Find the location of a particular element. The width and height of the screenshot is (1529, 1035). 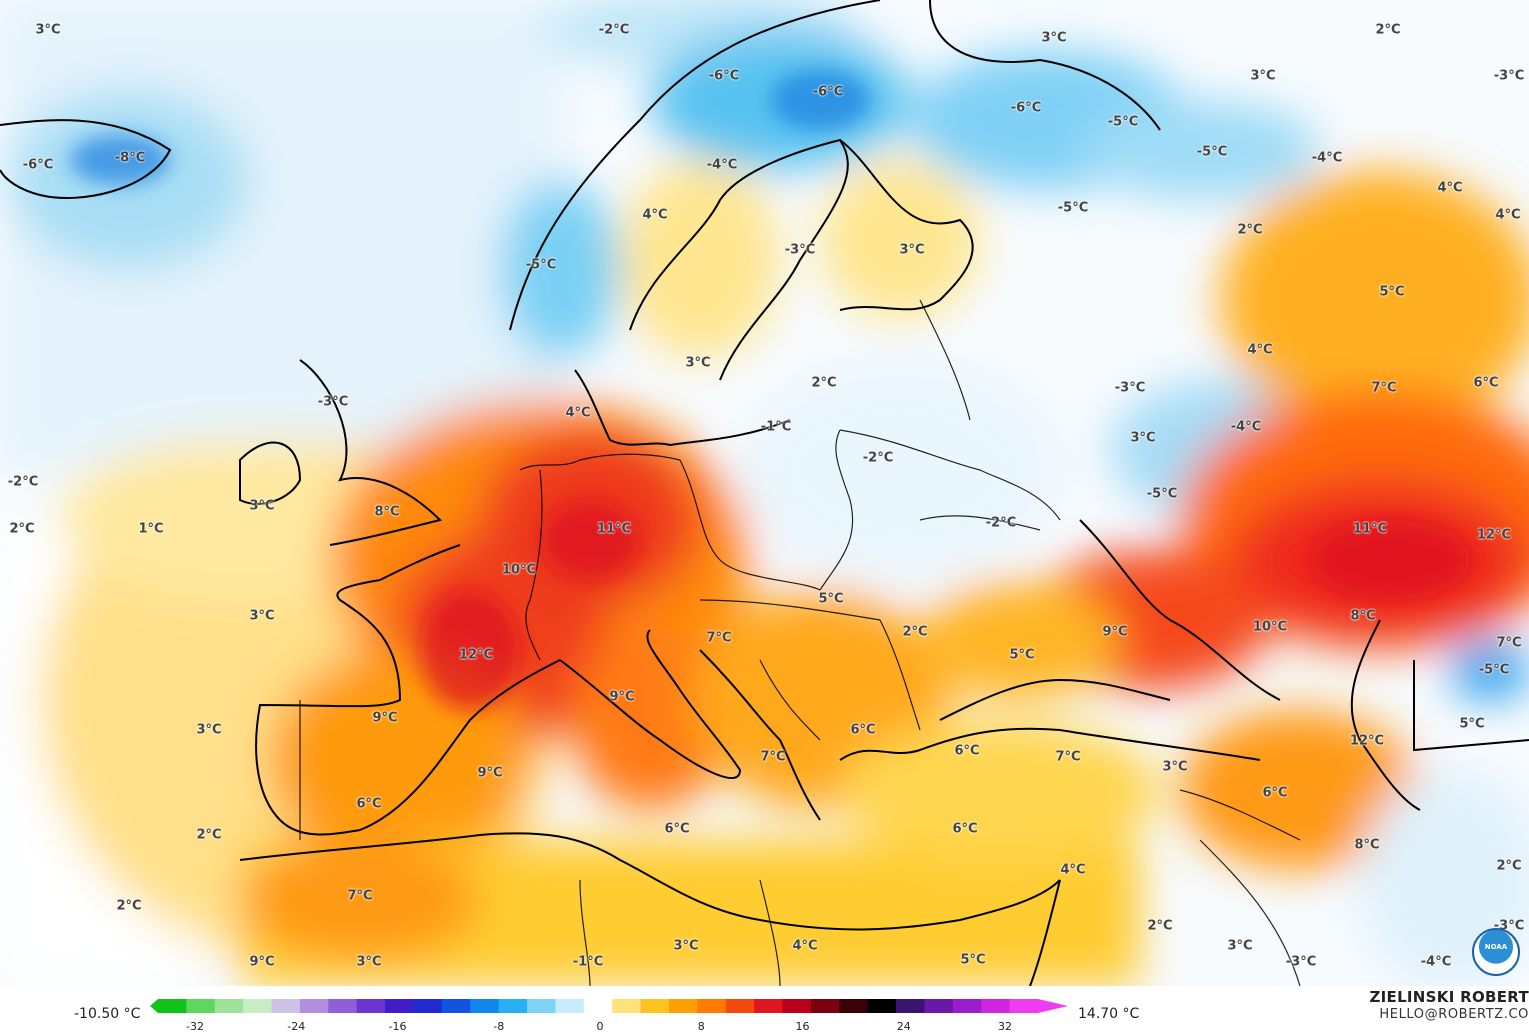

noaa-logo-icon: NOAA is located at coordinates (1496, 952).